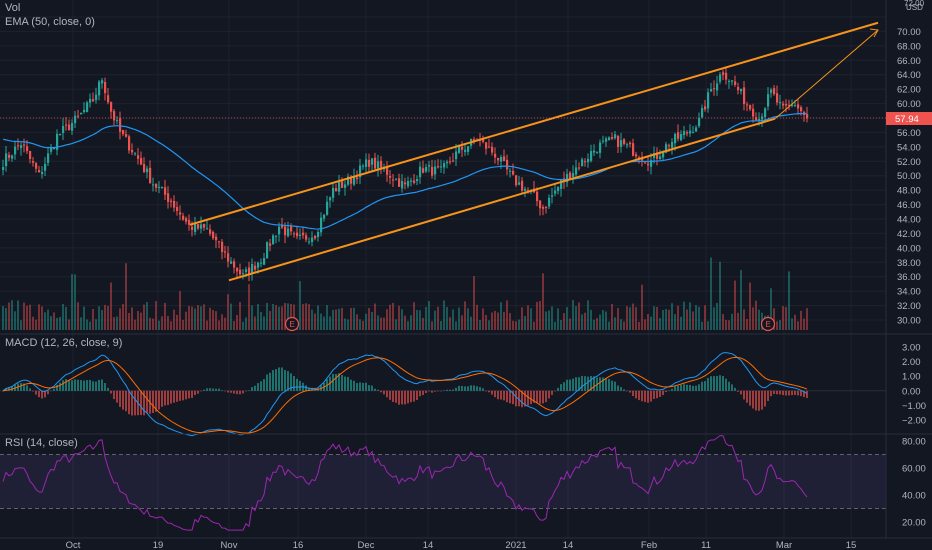 Image resolution: width=932 pixels, height=550 pixels. Describe the element at coordinates (41, 443) in the screenshot. I see `legend-rsi: RSI (14, close)` at that location.